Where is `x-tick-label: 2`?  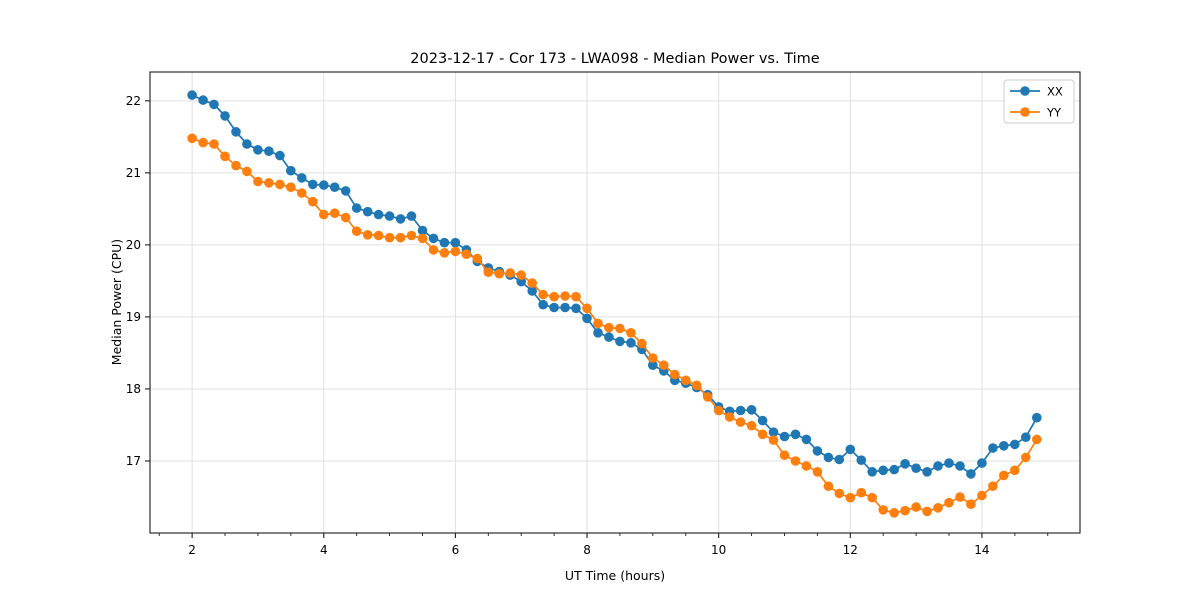 x-tick-label: 2 is located at coordinates (192, 550).